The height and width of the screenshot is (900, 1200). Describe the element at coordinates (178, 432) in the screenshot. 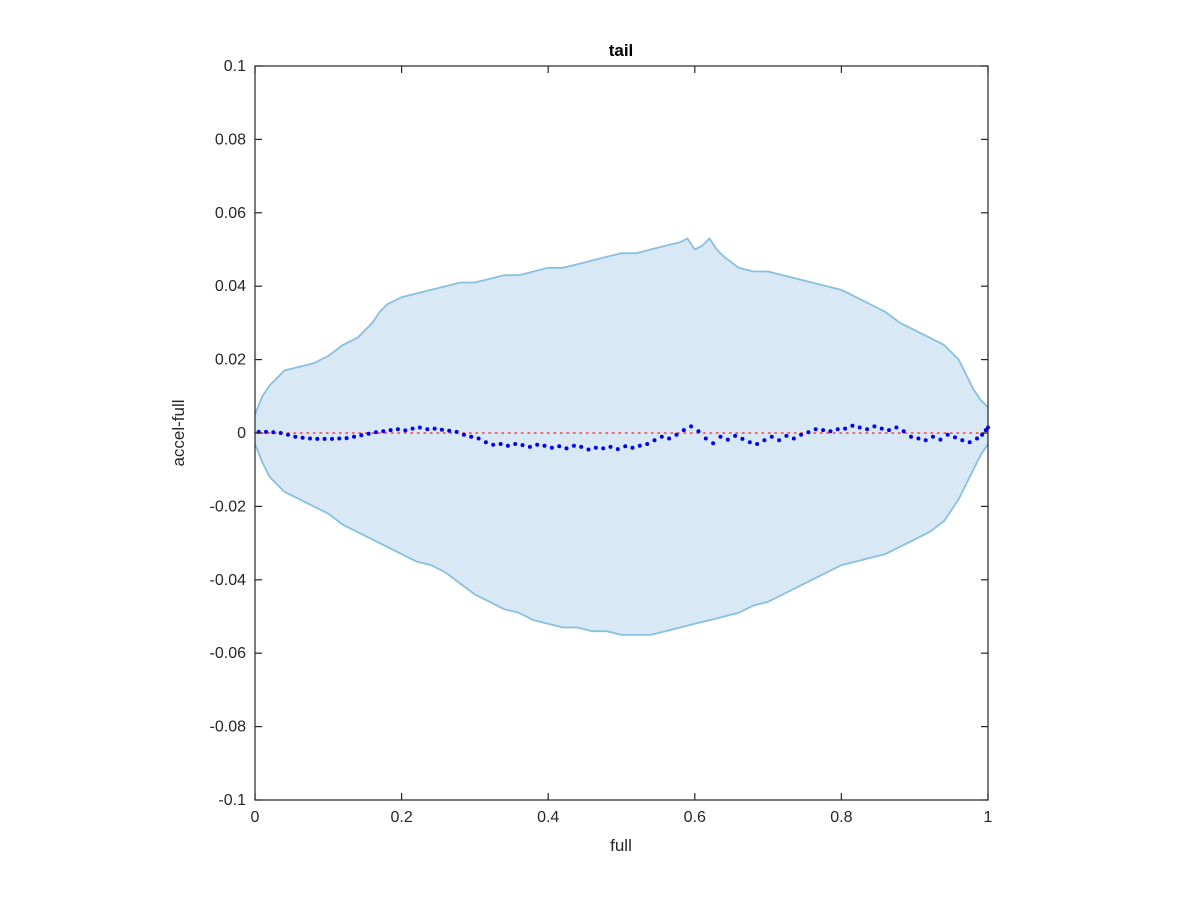

I see `y-axis-label: accel-full` at that location.